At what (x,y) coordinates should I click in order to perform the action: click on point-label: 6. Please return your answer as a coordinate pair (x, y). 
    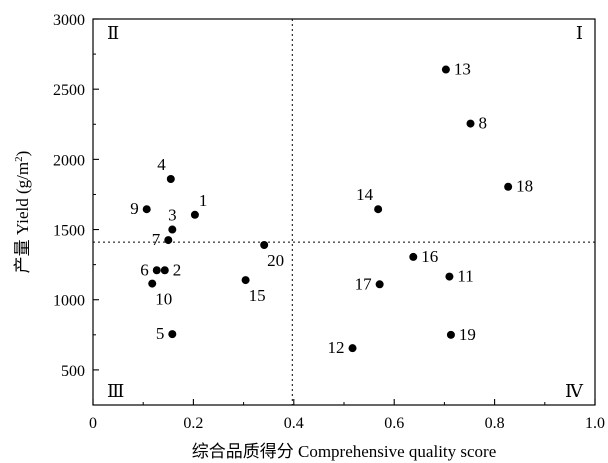
    Looking at the image, I should click on (144, 269).